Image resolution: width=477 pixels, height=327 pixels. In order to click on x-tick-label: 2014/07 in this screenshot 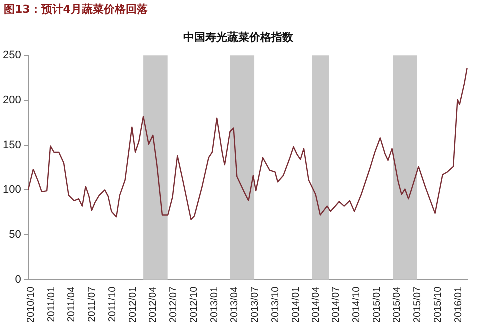, I will do `click(336, 305)`.